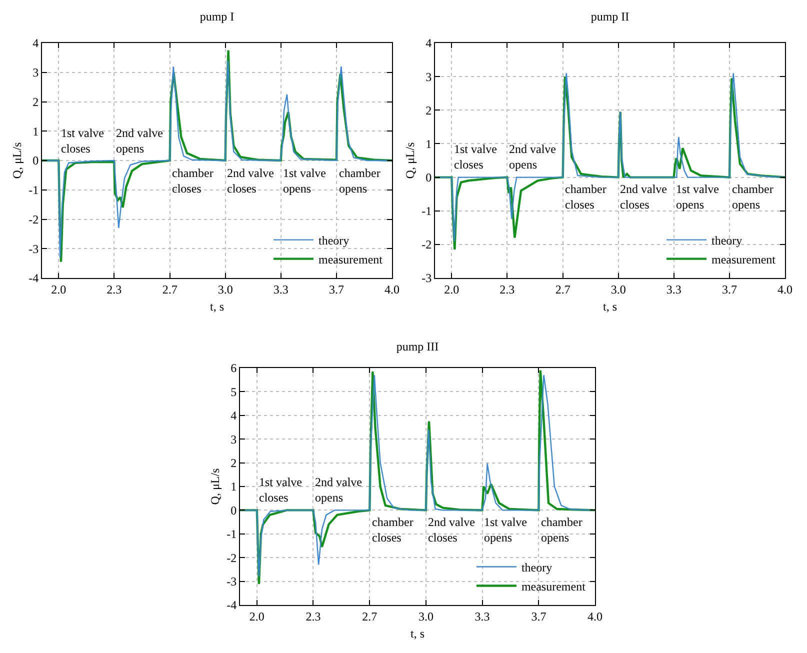 Image resolution: width=807 pixels, height=653 pixels. What do you see at coordinates (217, 16) in the screenshot?
I see `chart-title: pump I` at bounding box center [217, 16].